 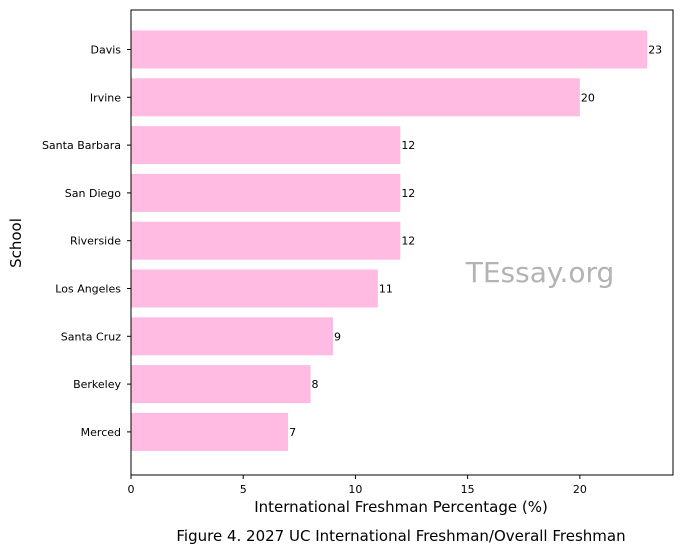 What do you see at coordinates (131, 489) in the screenshot?
I see `x-tick-label-0: 0` at bounding box center [131, 489].